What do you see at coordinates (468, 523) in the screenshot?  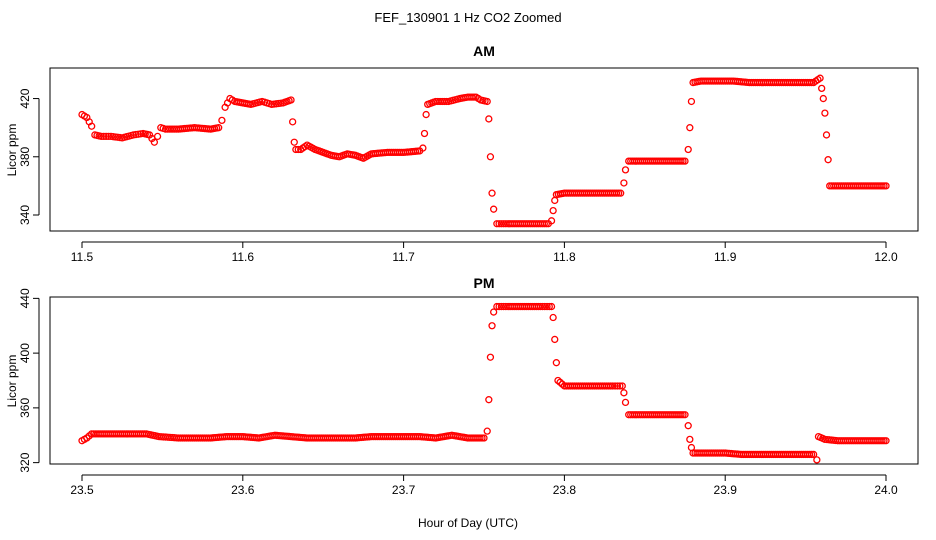 I see `x-axis-label: Hour of Day (UTC)` at bounding box center [468, 523].